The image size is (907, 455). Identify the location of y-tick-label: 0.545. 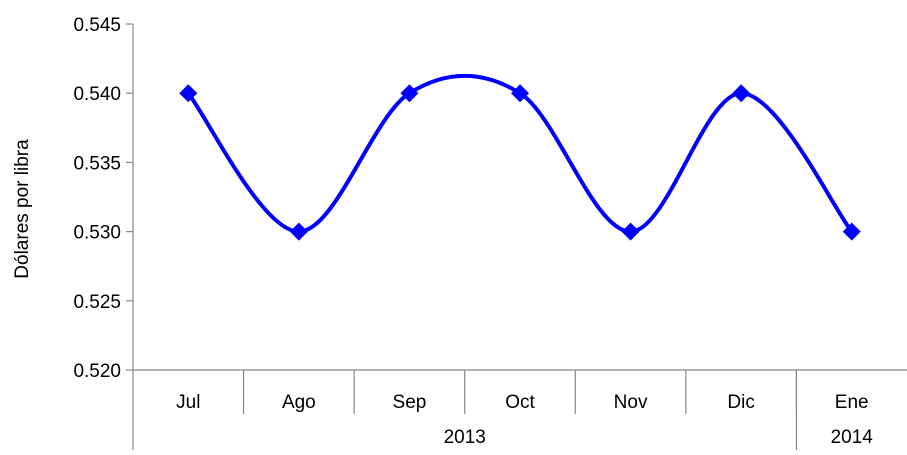
(97, 25).